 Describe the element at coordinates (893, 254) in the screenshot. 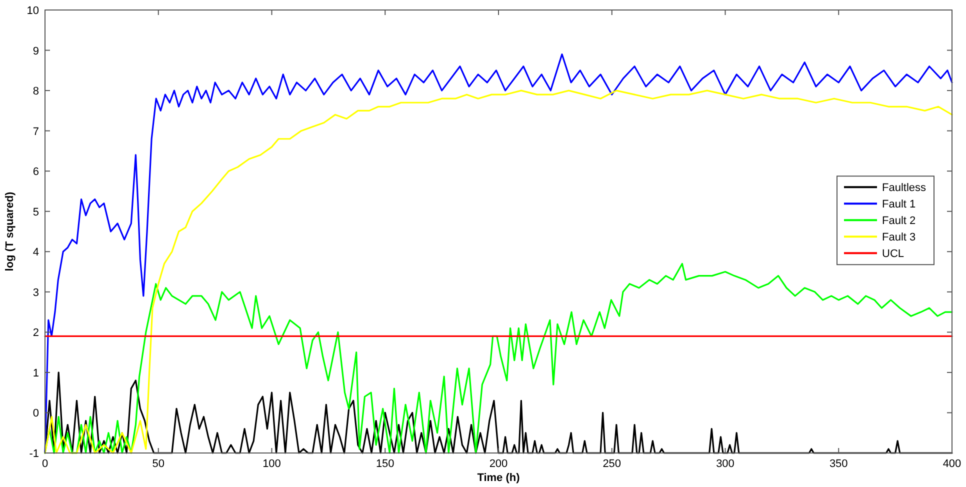

I see `legend-label: UCL` at that location.